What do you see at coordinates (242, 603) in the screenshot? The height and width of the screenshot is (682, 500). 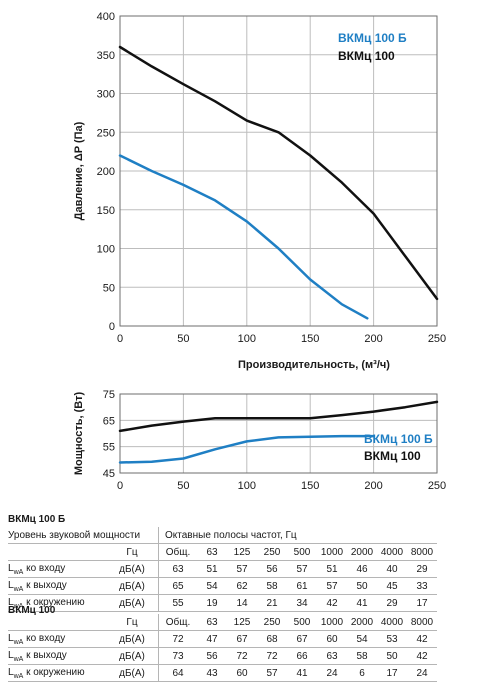 I see `table-cell: 14` at bounding box center [242, 603].